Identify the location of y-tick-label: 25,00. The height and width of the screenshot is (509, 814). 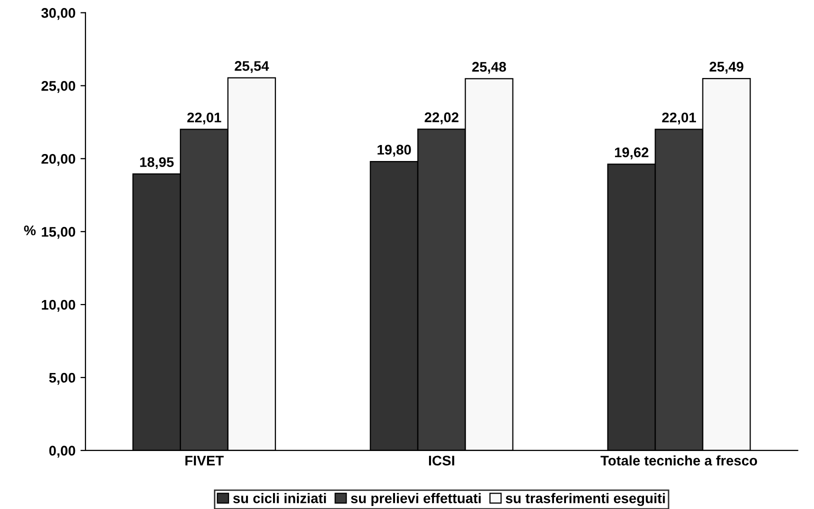
(58, 87).